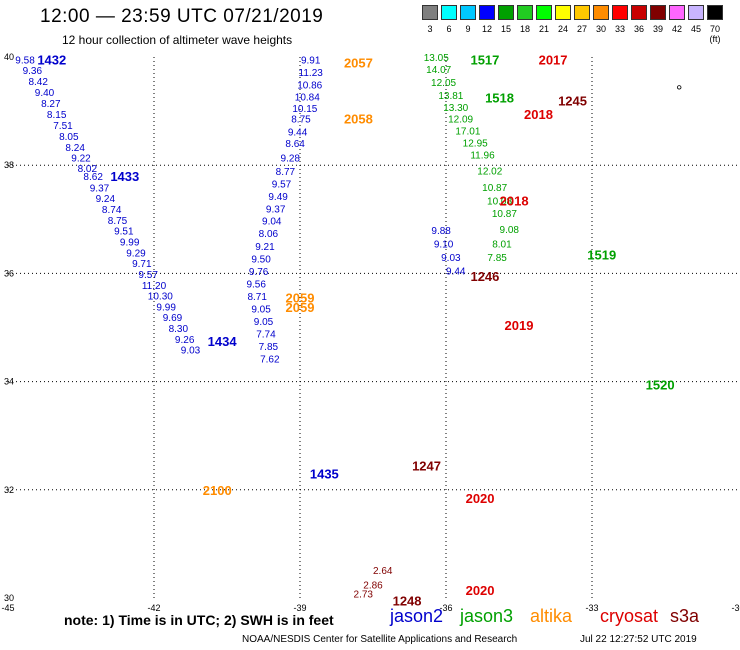  I want to click on swh-value: 10.15, so click(304, 109).